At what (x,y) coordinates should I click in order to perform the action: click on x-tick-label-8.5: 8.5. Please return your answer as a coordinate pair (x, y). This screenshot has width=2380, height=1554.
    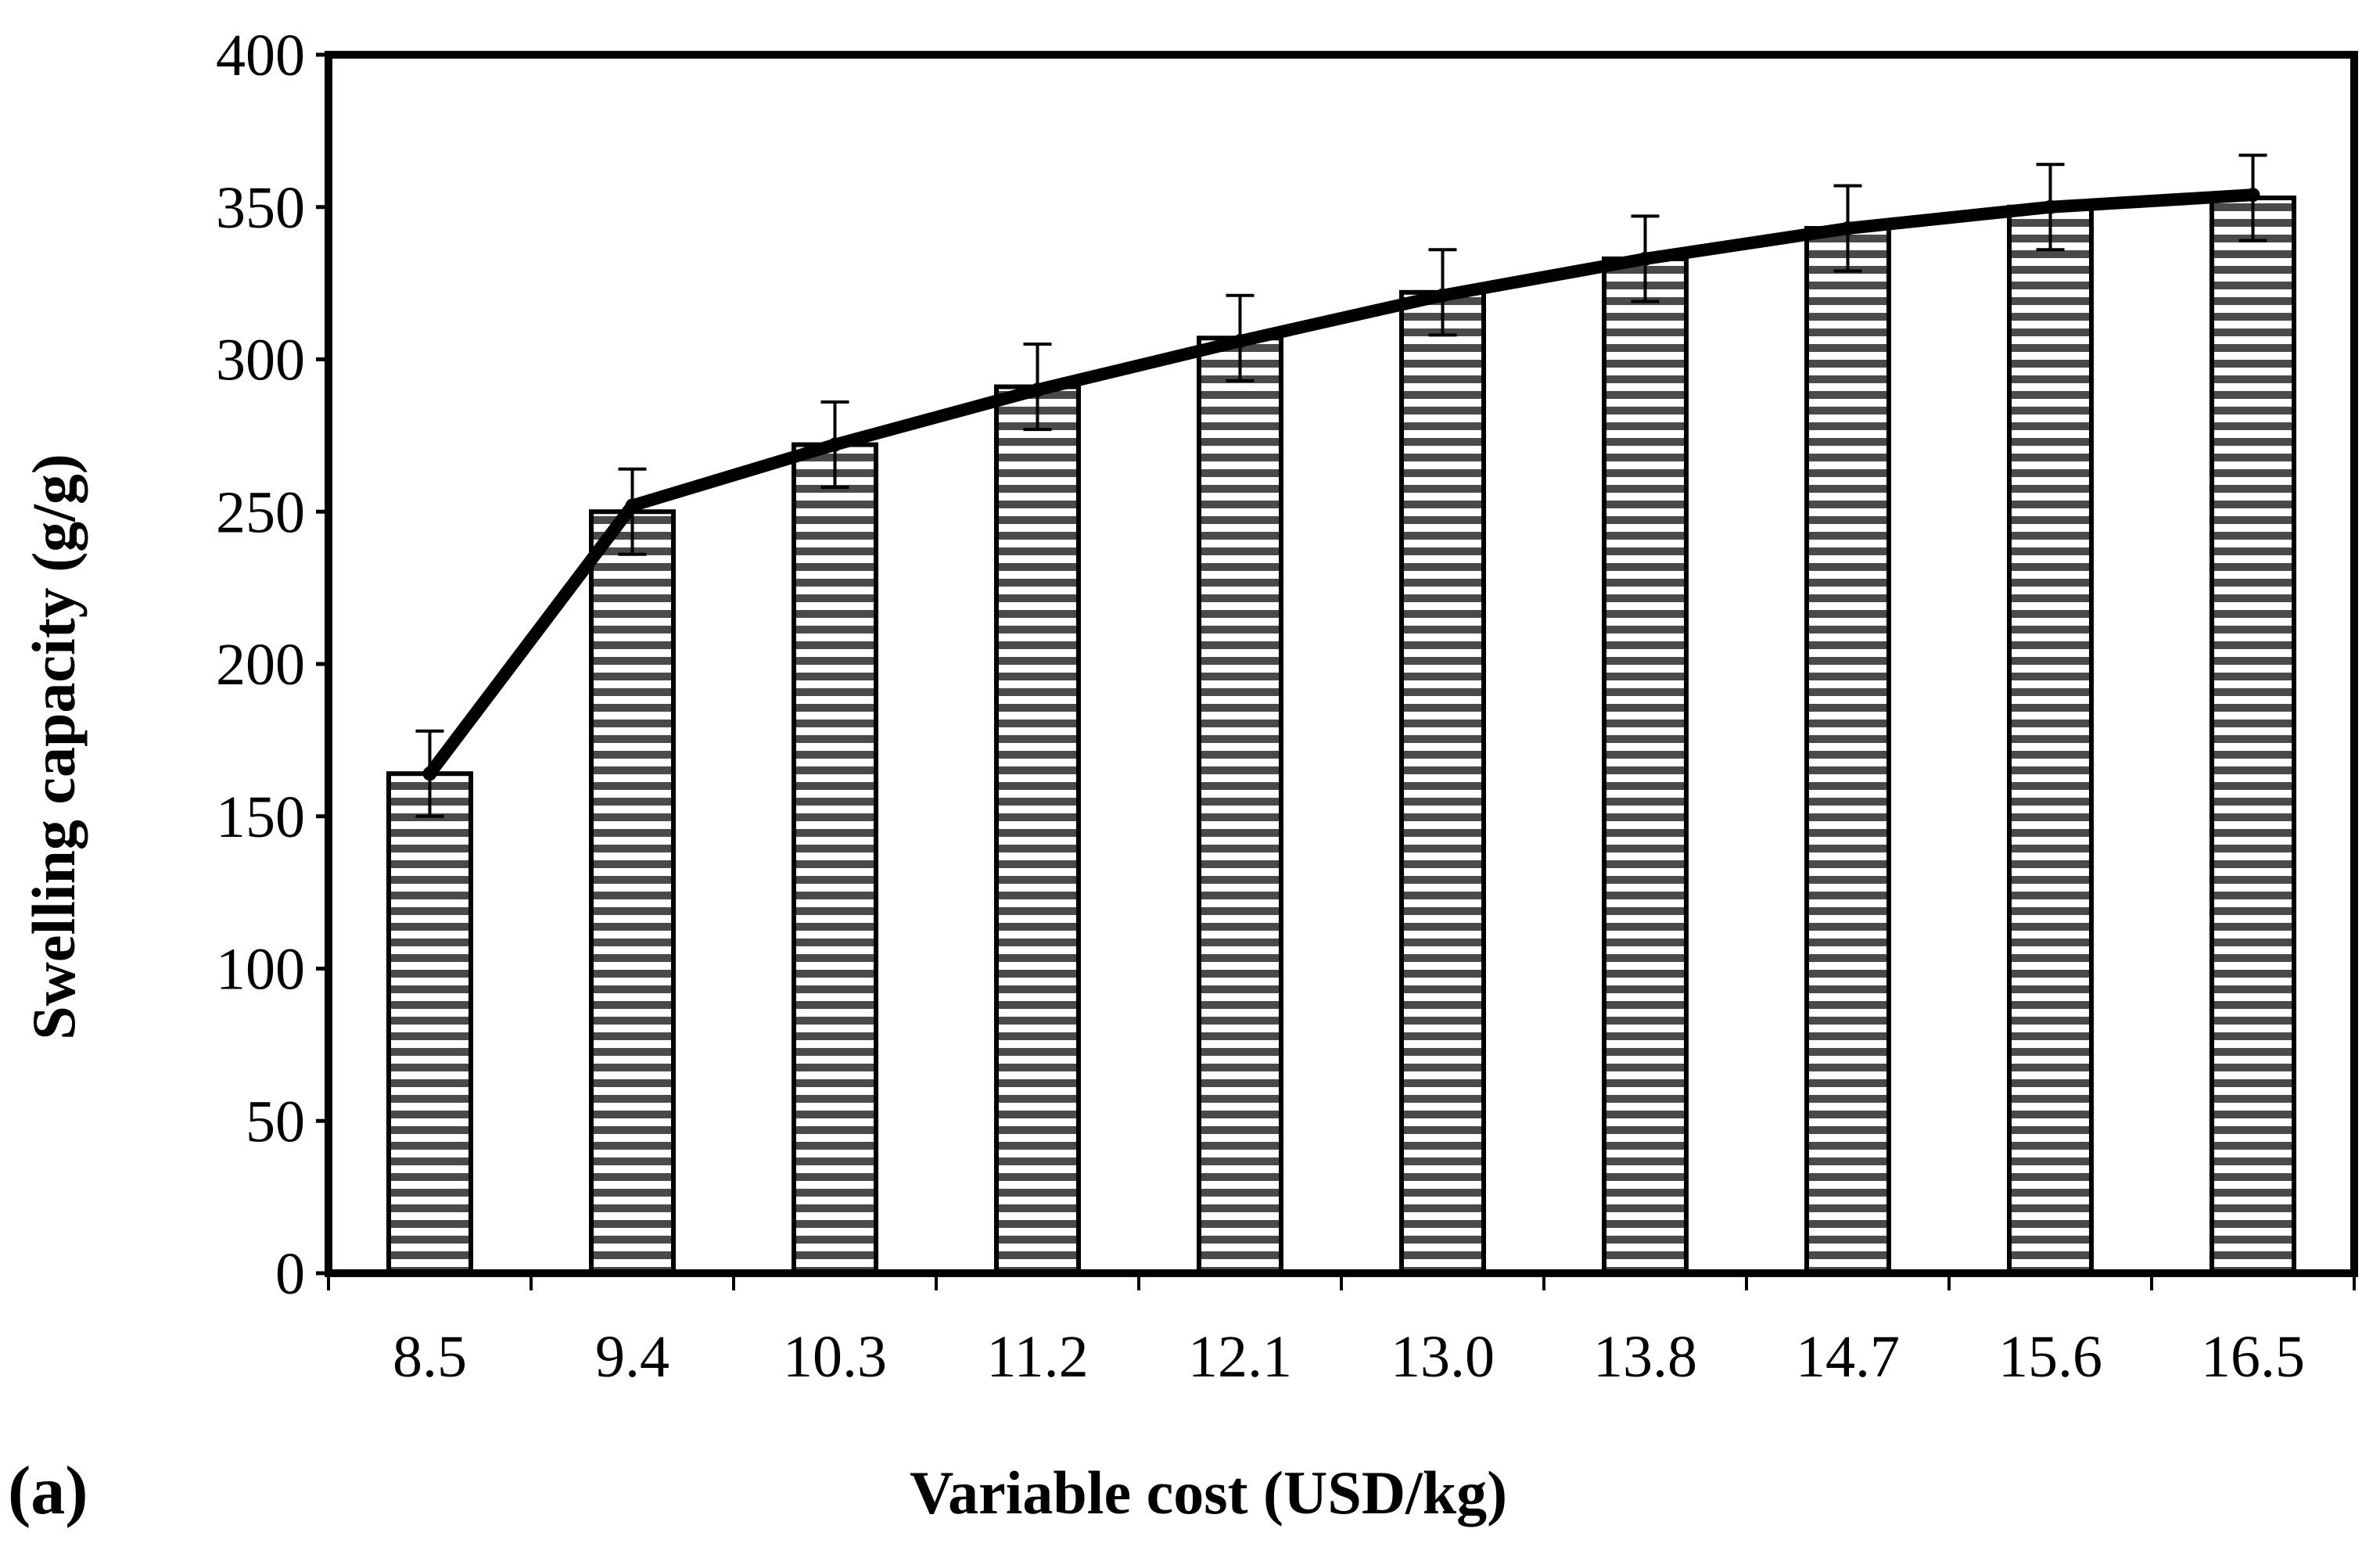
    Looking at the image, I should click on (430, 1357).